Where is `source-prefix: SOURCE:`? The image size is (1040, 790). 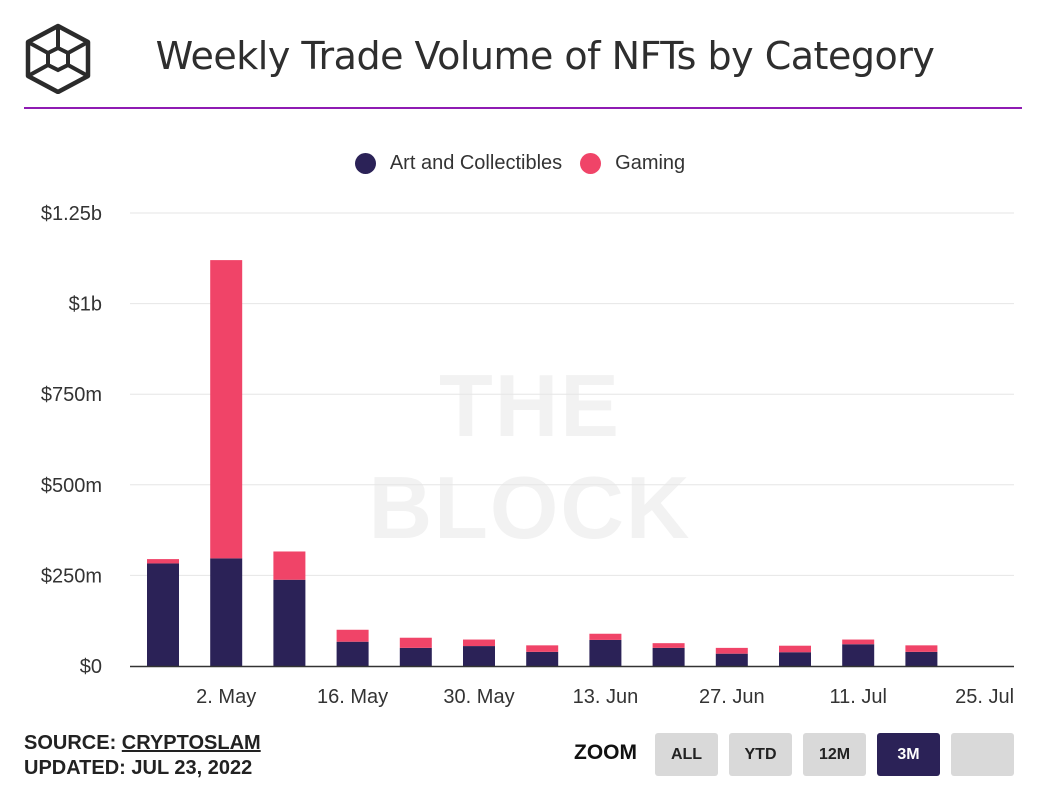 source-prefix: SOURCE: is located at coordinates (70, 743).